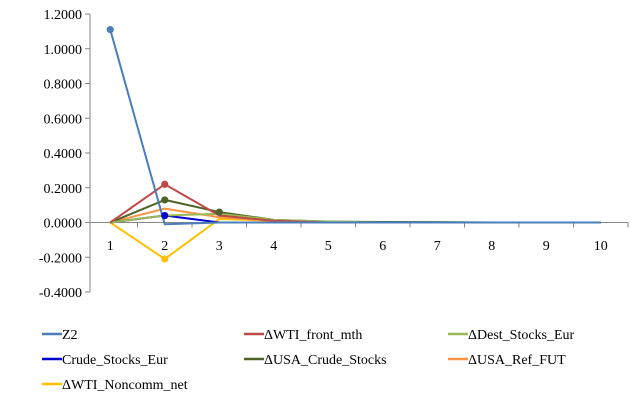 This screenshot has height=398, width=635. Describe the element at coordinates (273, 246) in the screenshot. I see `x-tick-label: 4` at that location.